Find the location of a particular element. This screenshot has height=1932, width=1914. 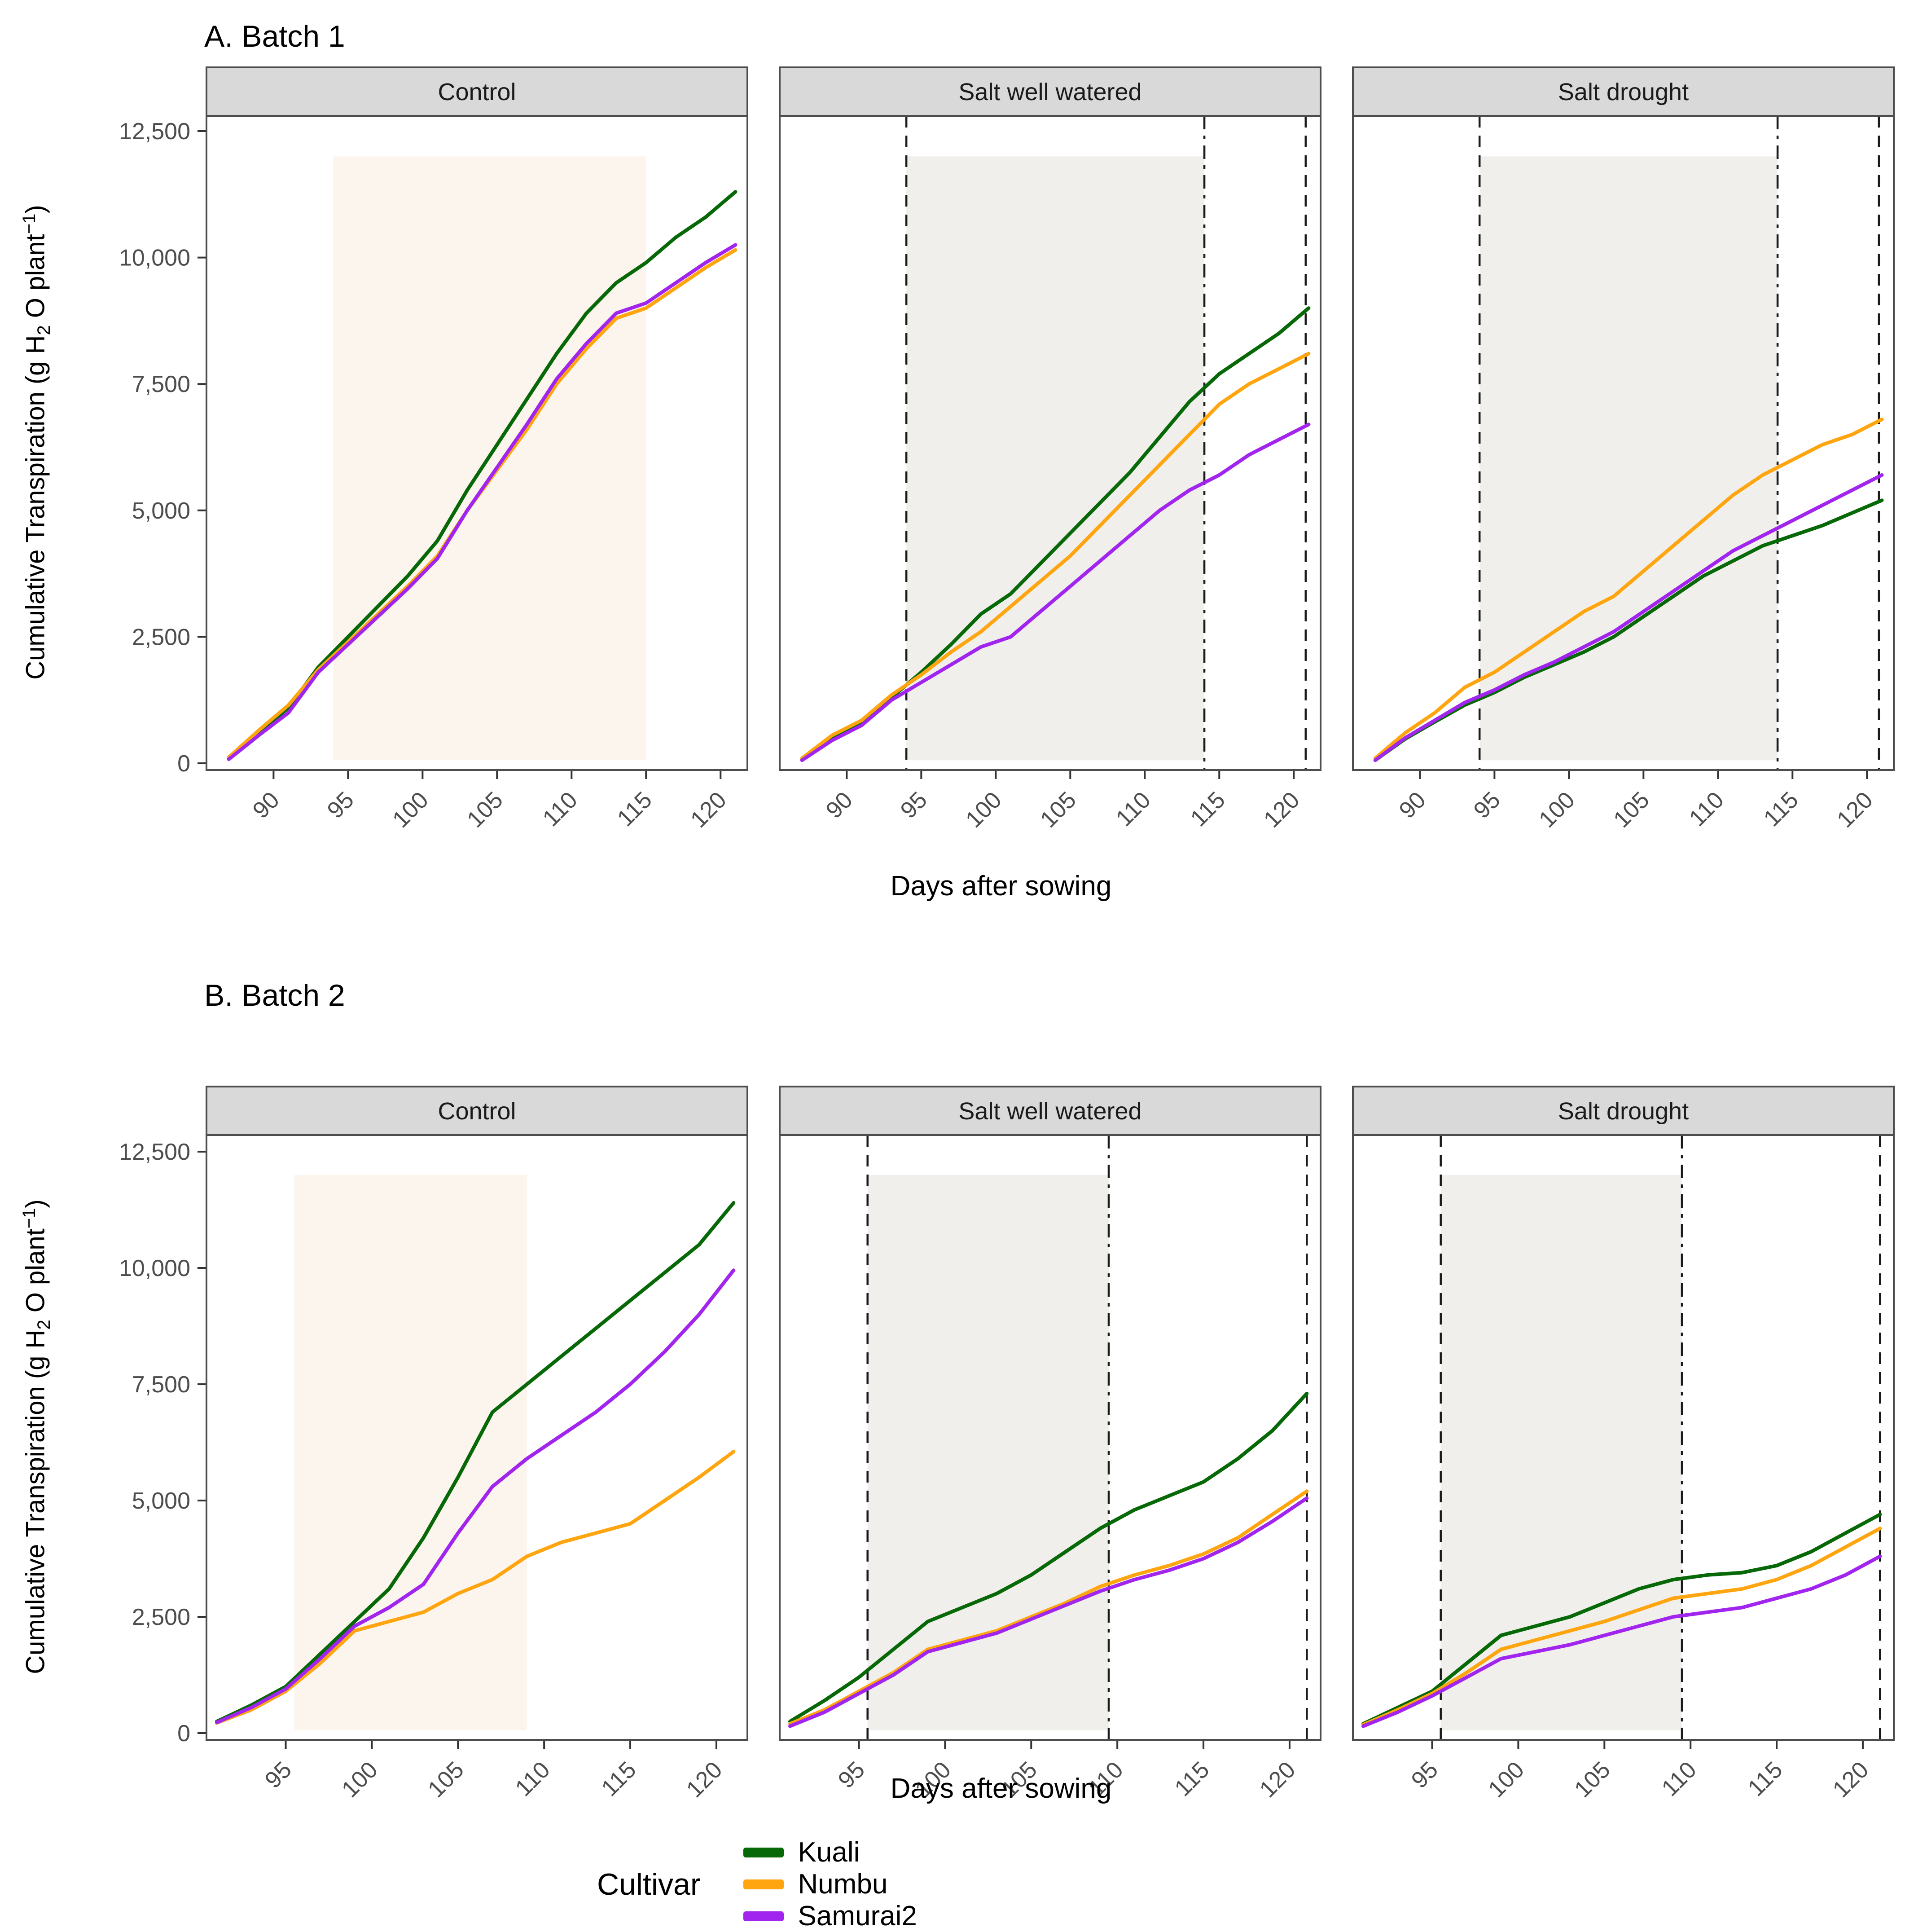

batch-1-panel-salt-well-watered: 90 95 100 105 110 115 120 Salt well watered is located at coordinates (1050, 450).